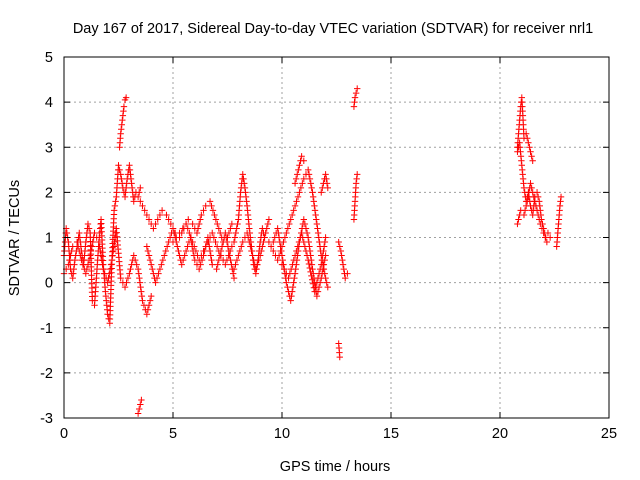 The height and width of the screenshot is (480, 640). What do you see at coordinates (49, 103) in the screenshot?
I see `y-tick-label: 4` at bounding box center [49, 103].